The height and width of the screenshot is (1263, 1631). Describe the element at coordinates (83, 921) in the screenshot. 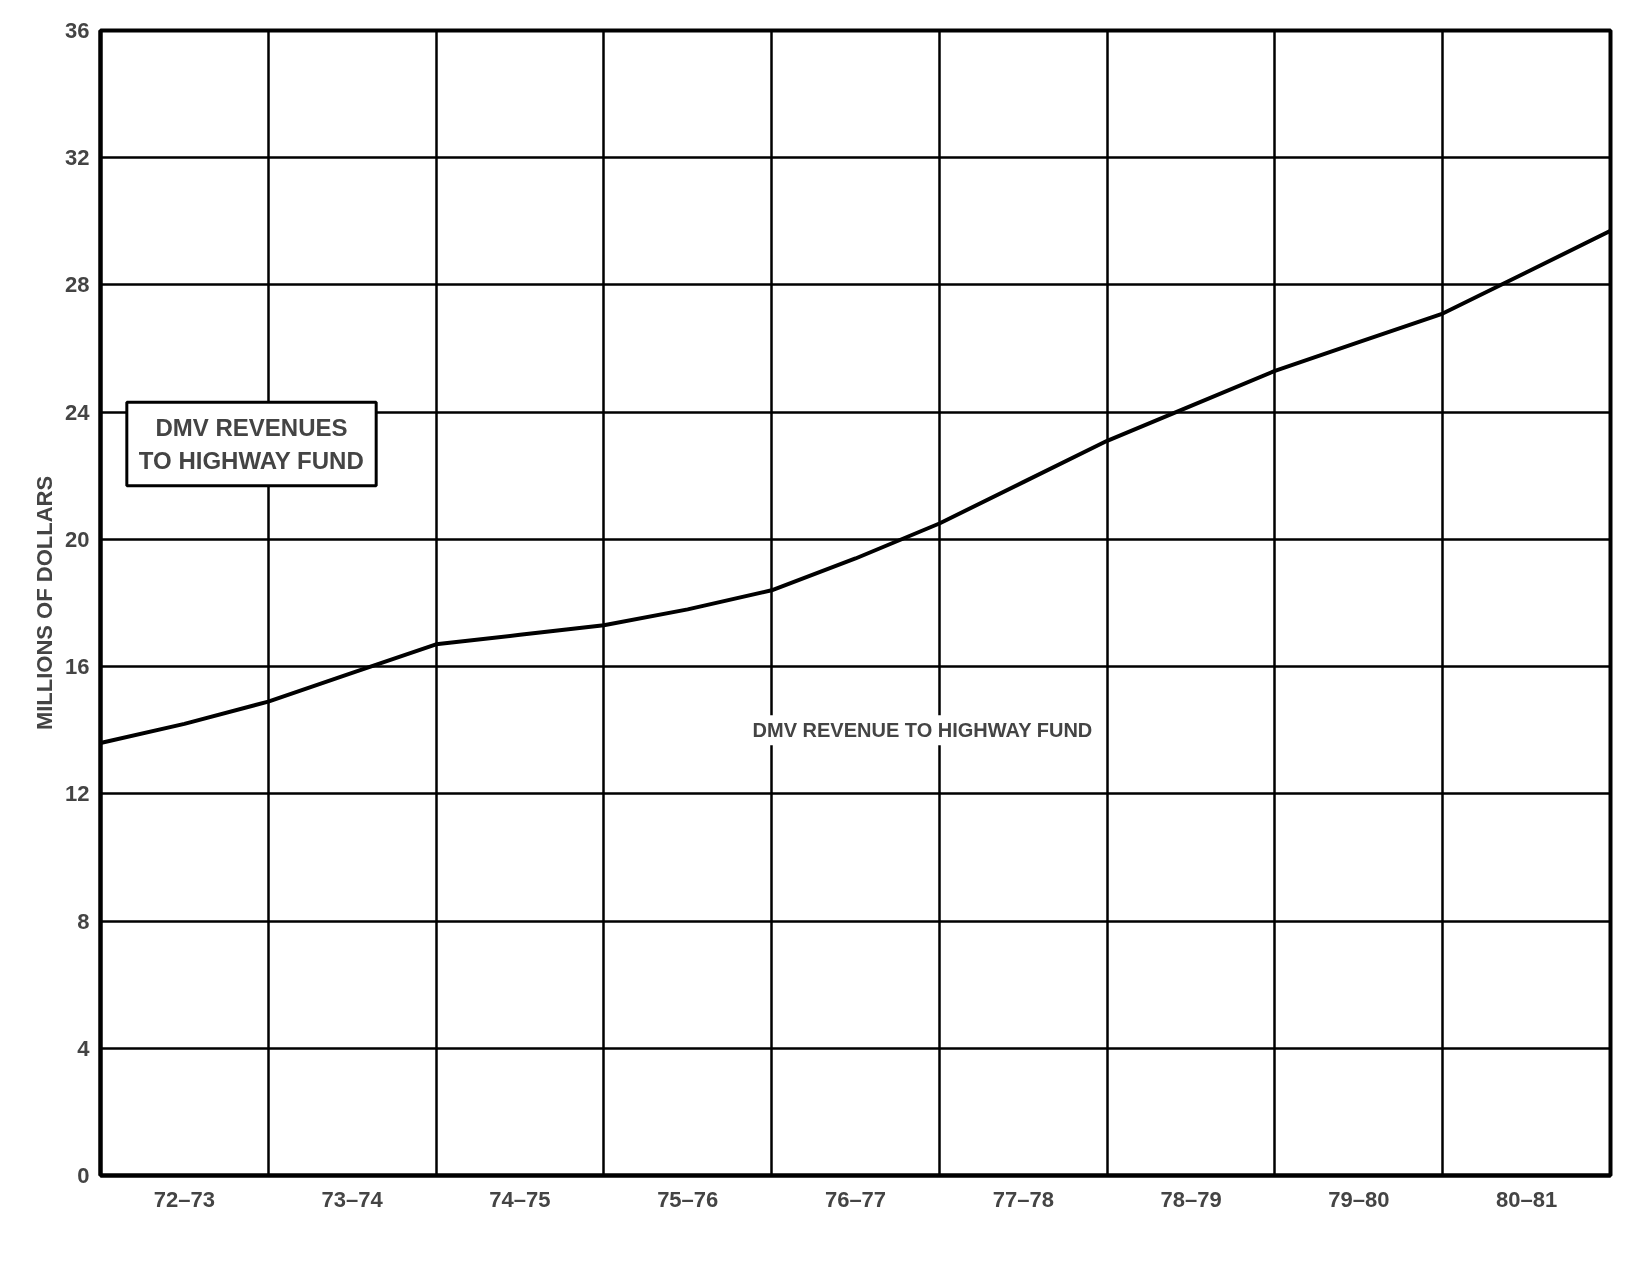

I see `y-tick-label: 8` at that location.